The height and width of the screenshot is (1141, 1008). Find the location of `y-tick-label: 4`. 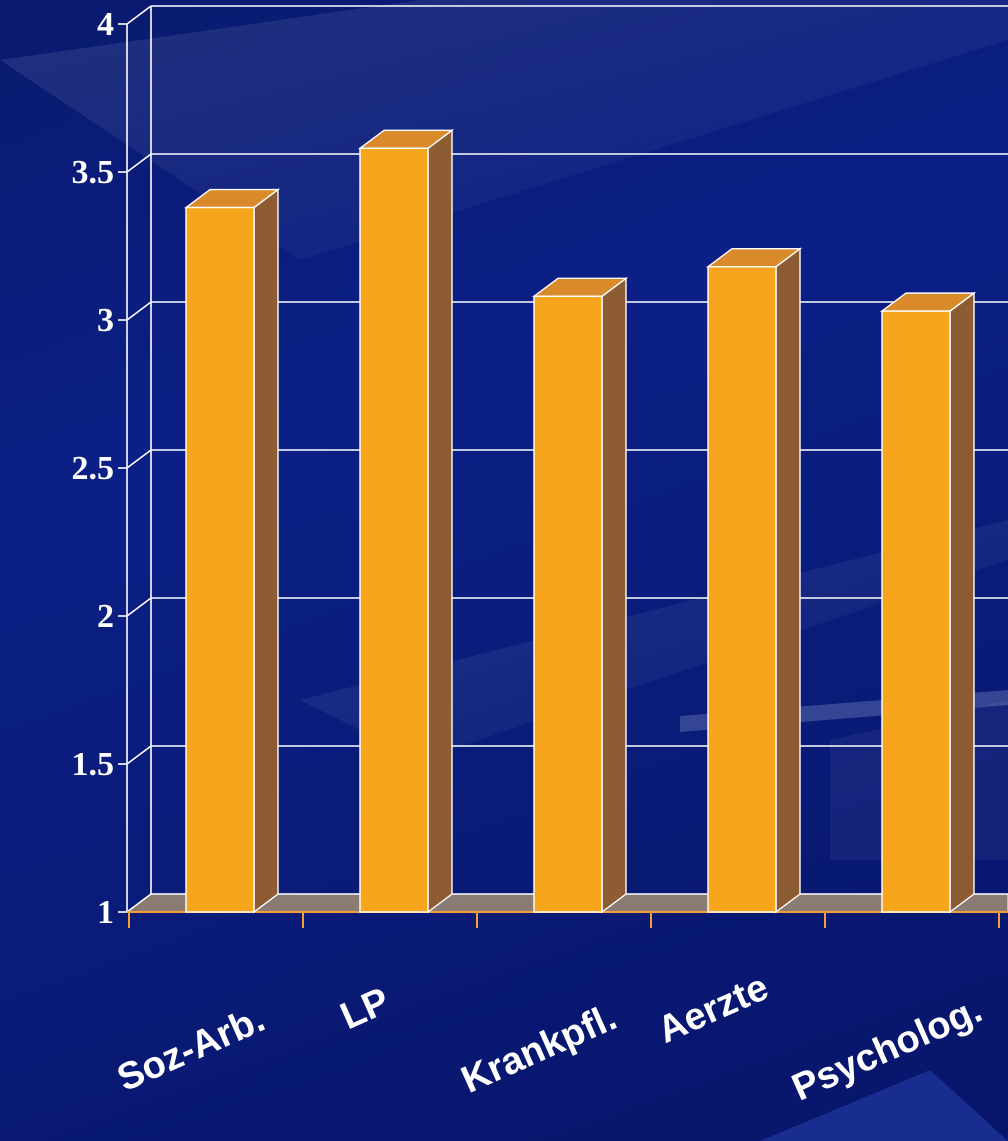

y-tick-label: 4 is located at coordinates (105, 24).